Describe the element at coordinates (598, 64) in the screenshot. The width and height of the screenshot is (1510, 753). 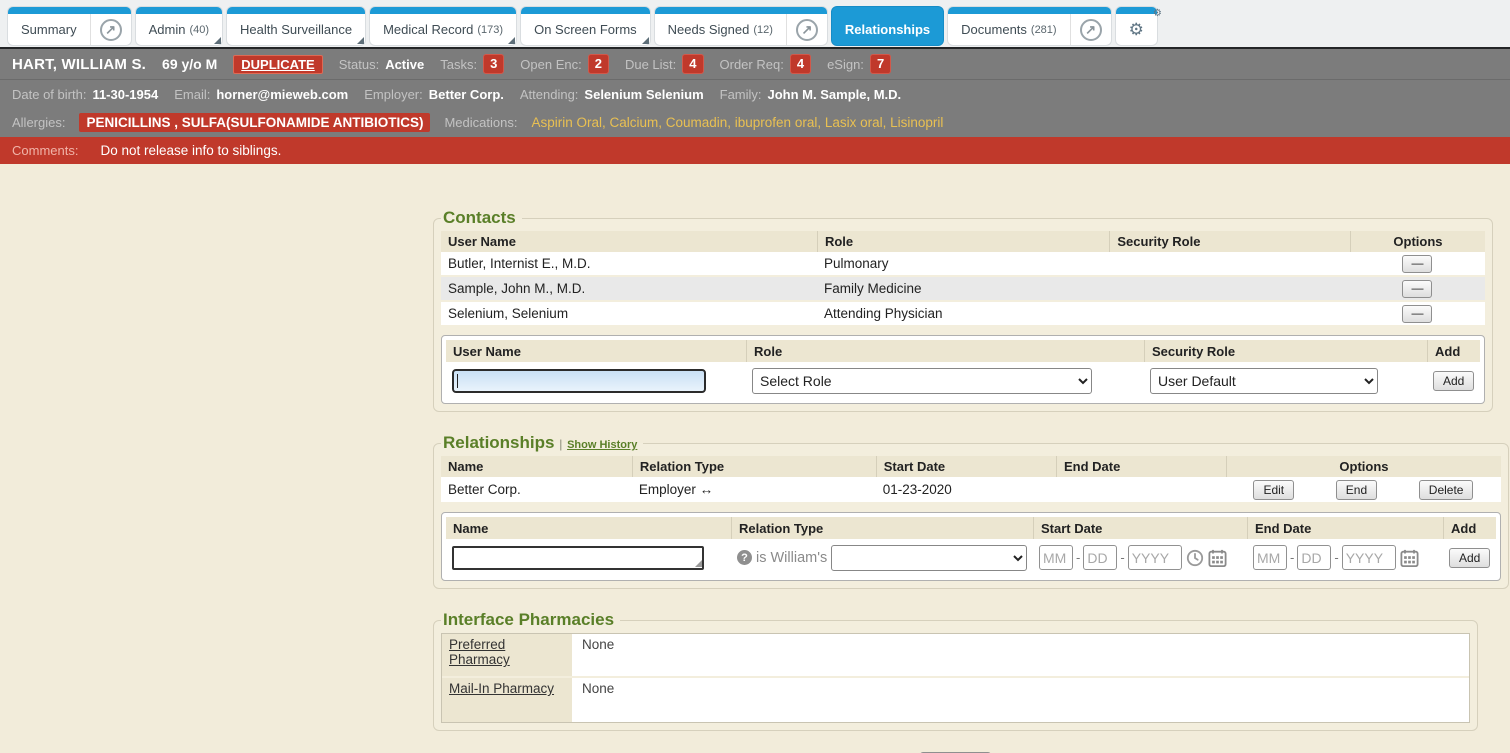
I see `open-enc-count-badge: 2` at that location.